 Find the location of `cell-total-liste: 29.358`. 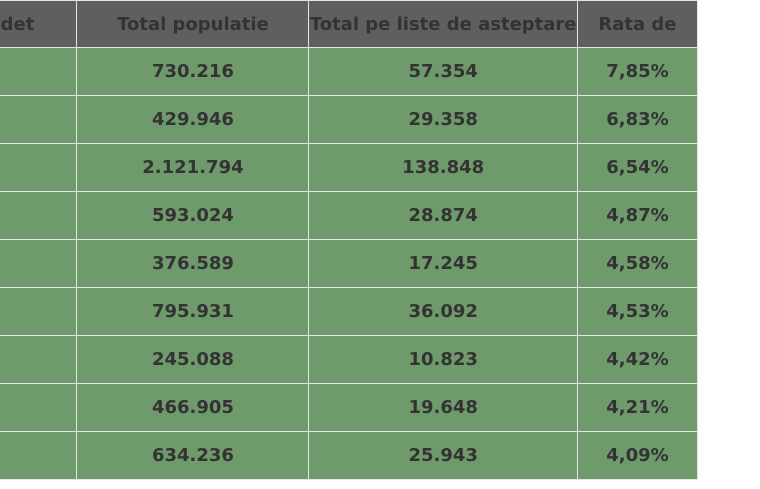

cell-total-liste: 29.358 is located at coordinates (443, 119).